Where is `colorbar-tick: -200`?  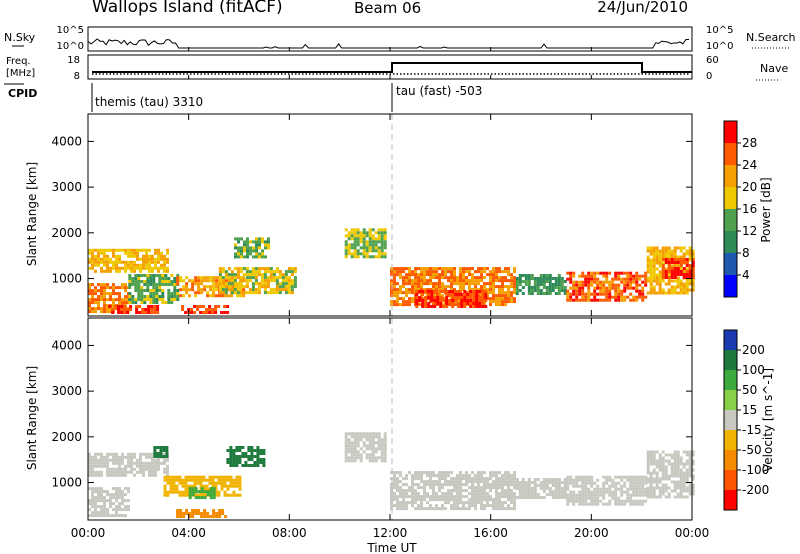
colorbar-tick: -200 is located at coordinates (753, 490).